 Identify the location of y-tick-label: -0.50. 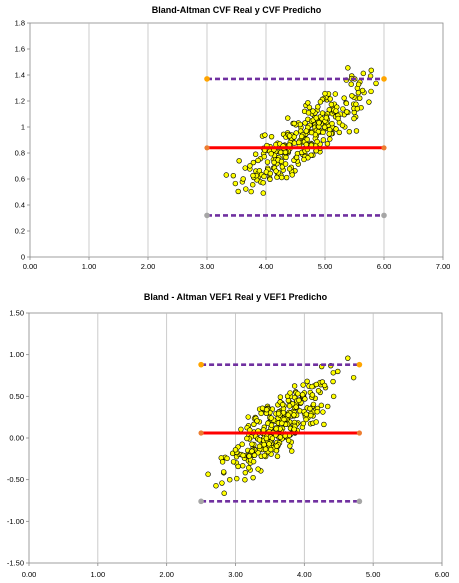
(15, 479).